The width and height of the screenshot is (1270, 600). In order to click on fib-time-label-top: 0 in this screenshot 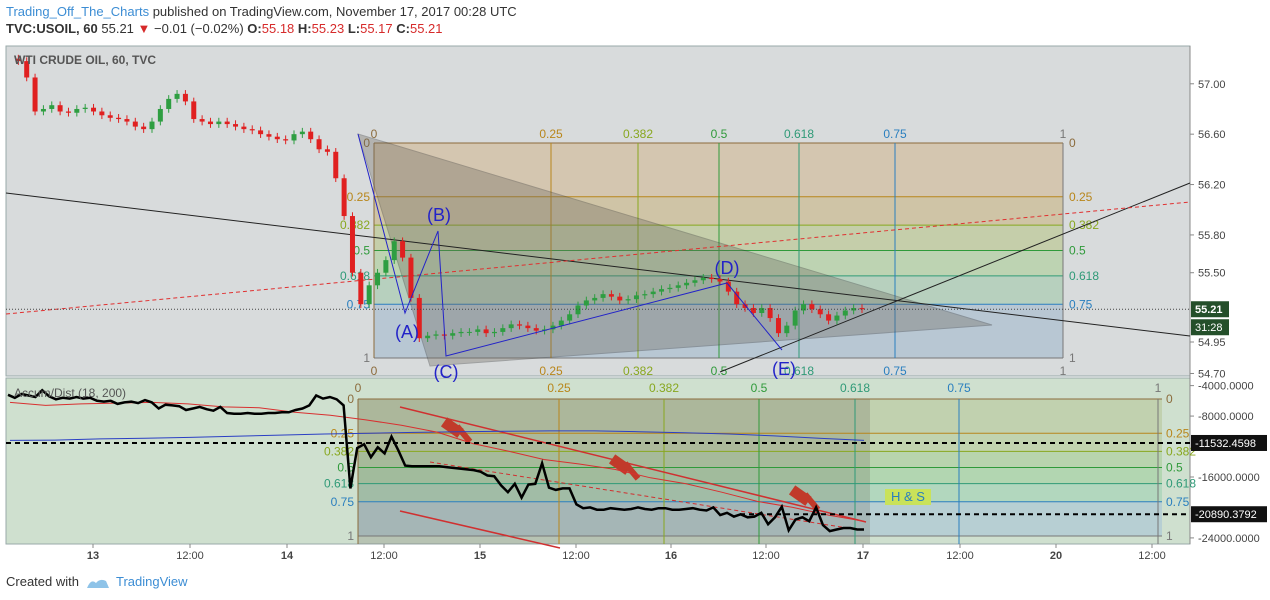, I will do `click(374, 134)`.